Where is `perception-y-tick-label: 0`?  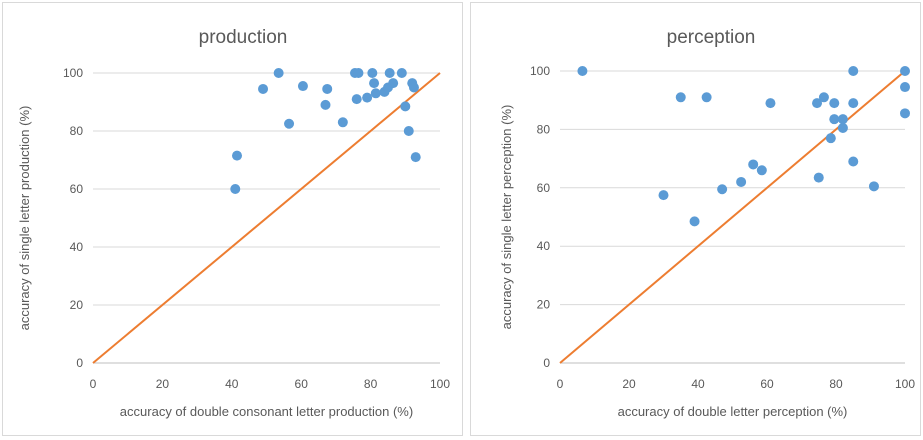
perception-y-tick-label: 0 is located at coordinates (546, 363).